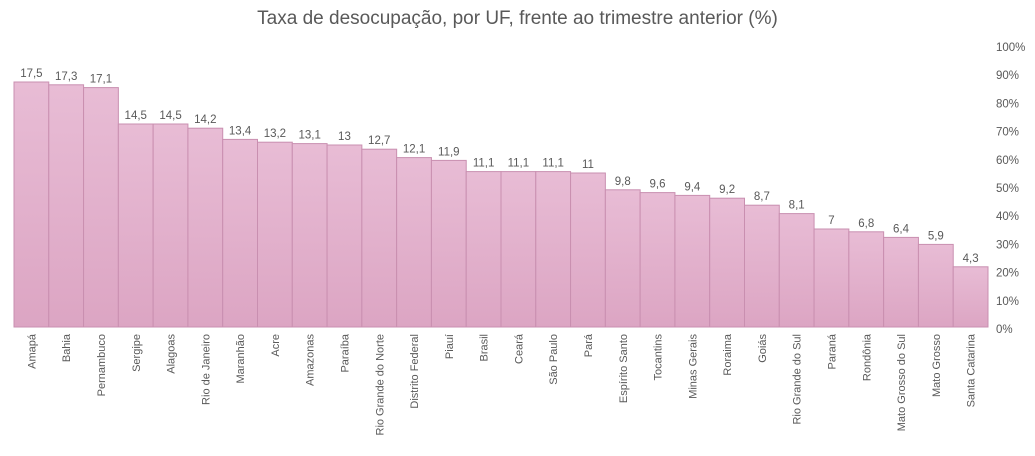  What do you see at coordinates (902, 382) in the screenshot?
I see `category-label: Mato Grosso do Sul` at bounding box center [902, 382].